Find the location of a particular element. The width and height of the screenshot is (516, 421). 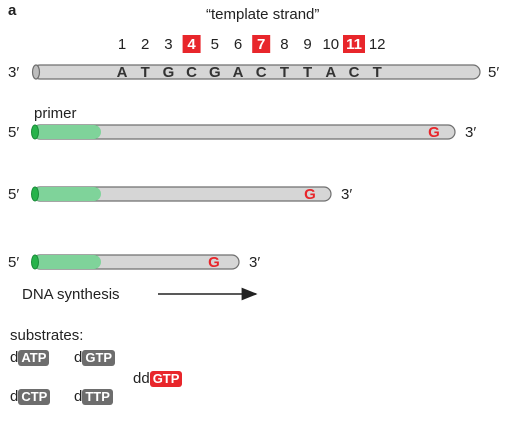

substrate-datp: d ATP is located at coordinates (30, 358).